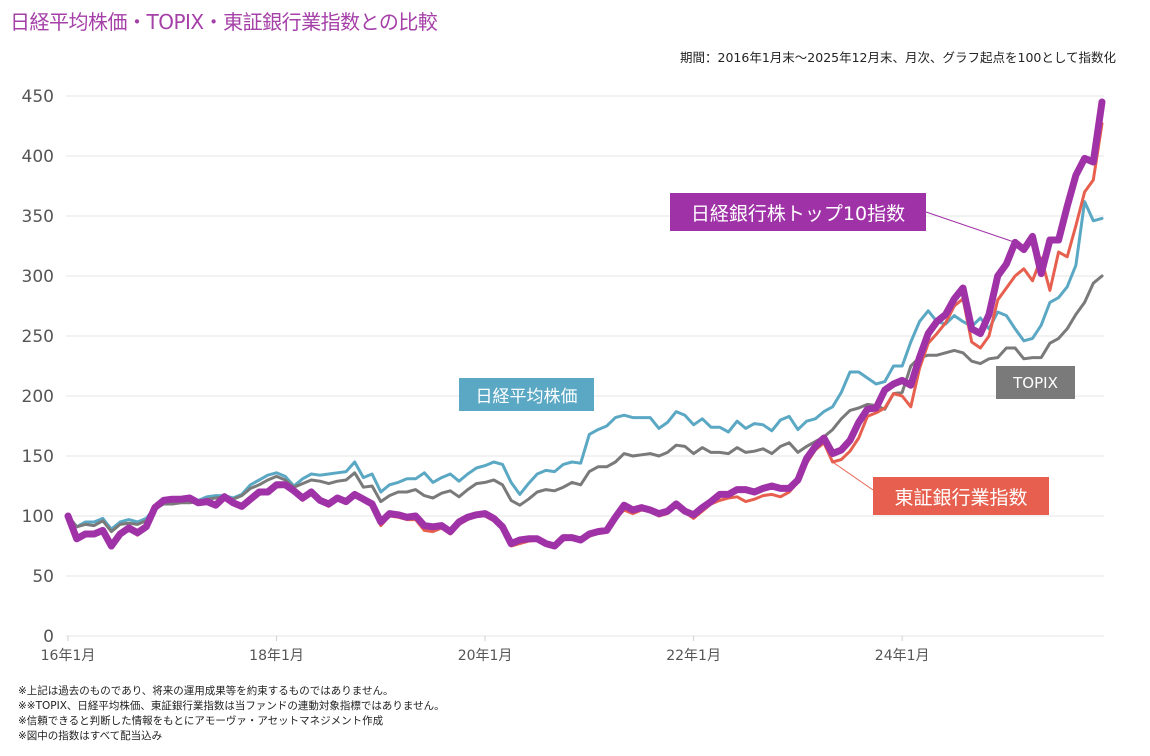  I want to click on y-tick-label: 350, so click(38, 217).